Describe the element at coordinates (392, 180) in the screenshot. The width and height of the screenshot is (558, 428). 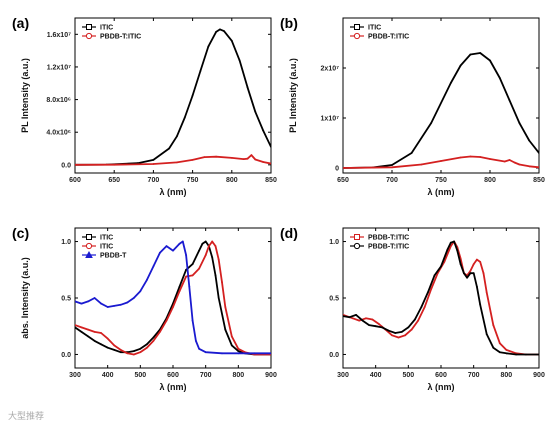
I see `x-tick-label: 700` at that location.